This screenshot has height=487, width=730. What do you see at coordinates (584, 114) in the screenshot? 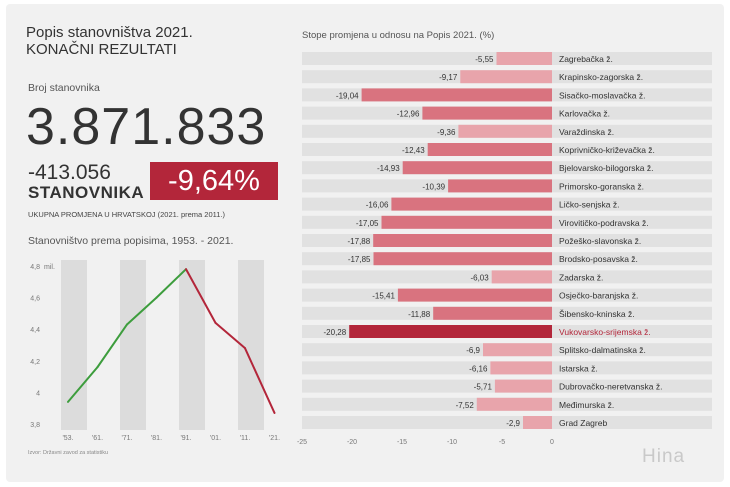
I see `category-label: Karlovačka ž.` at bounding box center [584, 114].